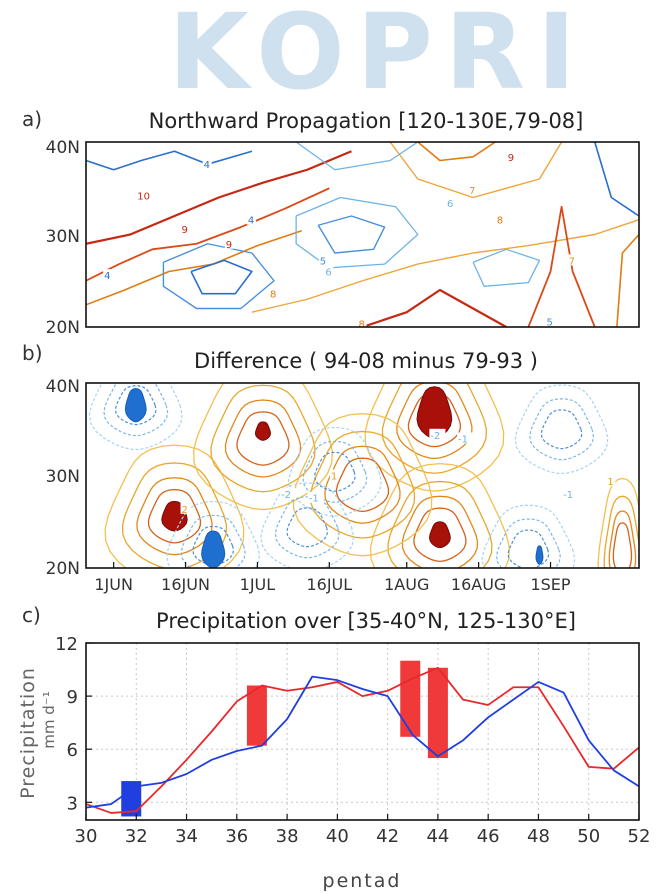 The width and height of the screenshot is (664, 894). I want to click on x-tick-label: 1SEP, so click(550, 584).